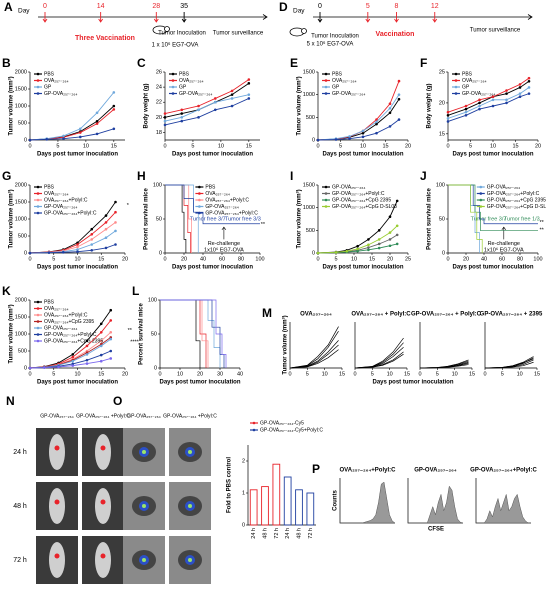  What do you see at coordinates (484, 259) in the screenshot?
I see `x-tick-label: 40` at bounding box center [484, 259].